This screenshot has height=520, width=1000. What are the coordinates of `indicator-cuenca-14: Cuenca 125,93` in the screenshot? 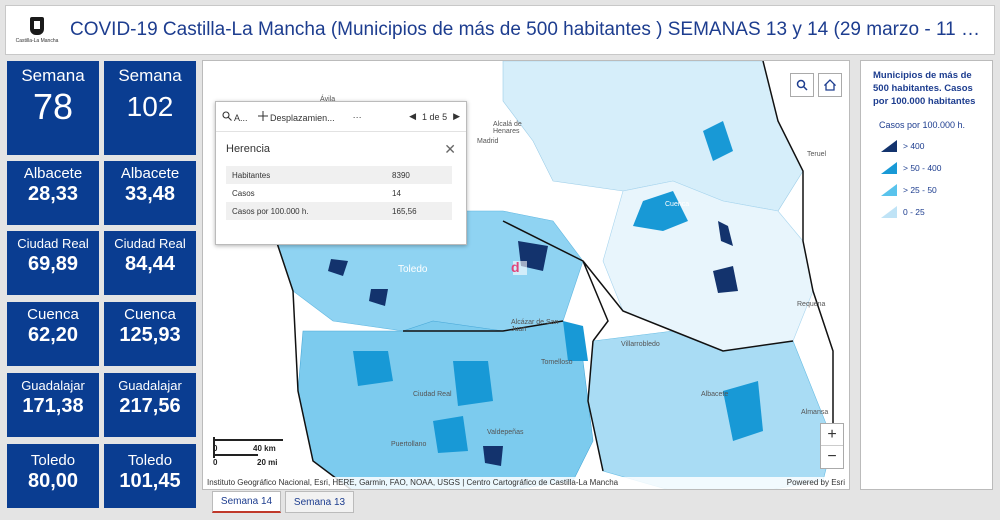 It's located at (150, 334).